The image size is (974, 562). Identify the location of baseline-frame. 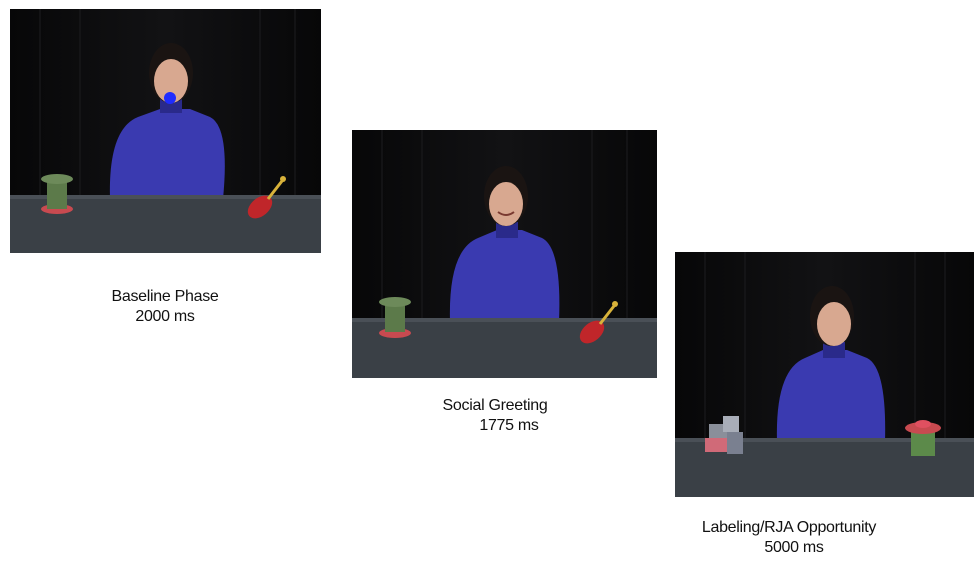
(165, 131).